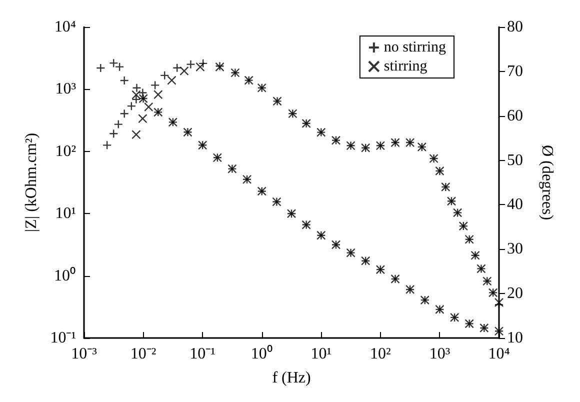 Image resolution: width=580 pixels, height=402 pixels. I want to click on y2-tick-label: 60, so click(515, 115).